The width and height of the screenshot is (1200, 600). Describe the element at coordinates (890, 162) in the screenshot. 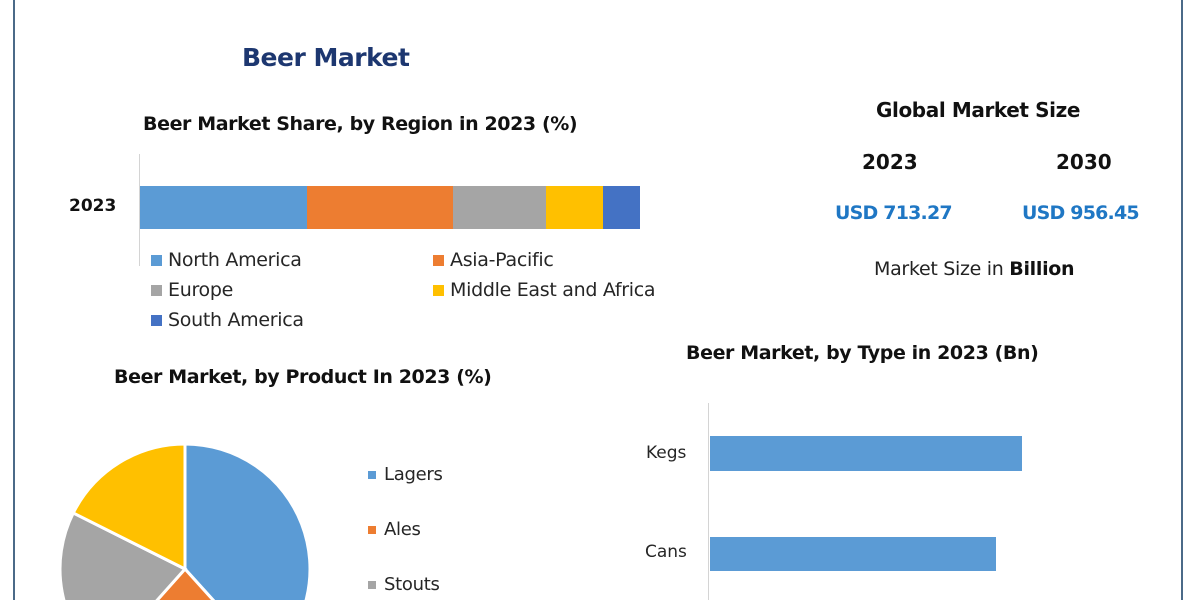

I see `year-2023-label: 2023` at that location.